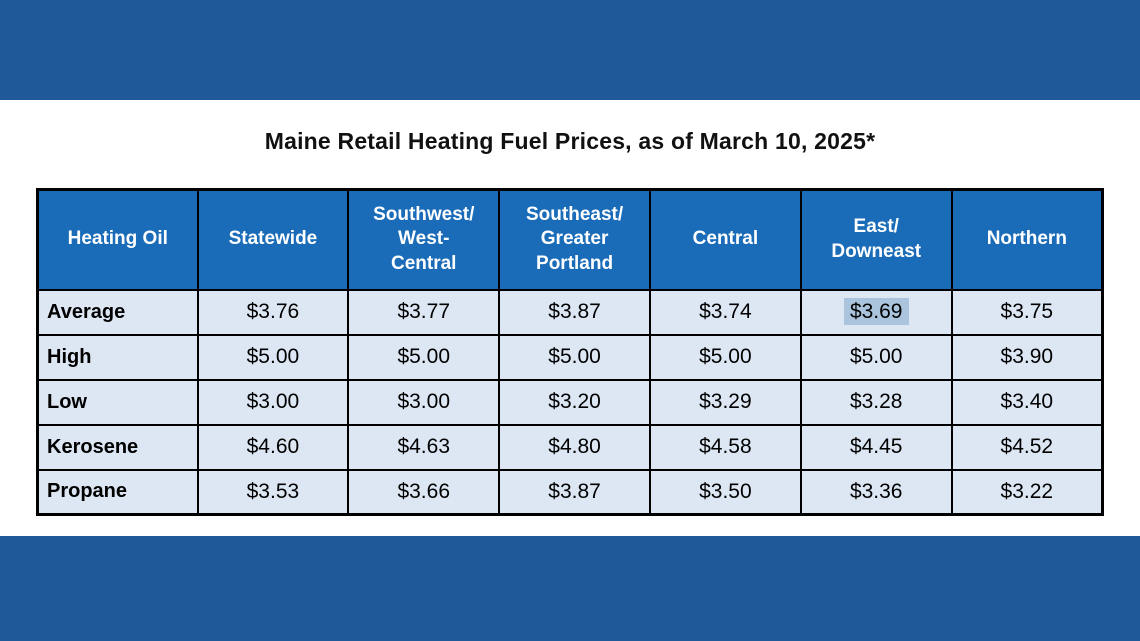 The width and height of the screenshot is (1140, 641). Describe the element at coordinates (876, 447) in the screenshot. I see `table-cell: $4.45` at that location.